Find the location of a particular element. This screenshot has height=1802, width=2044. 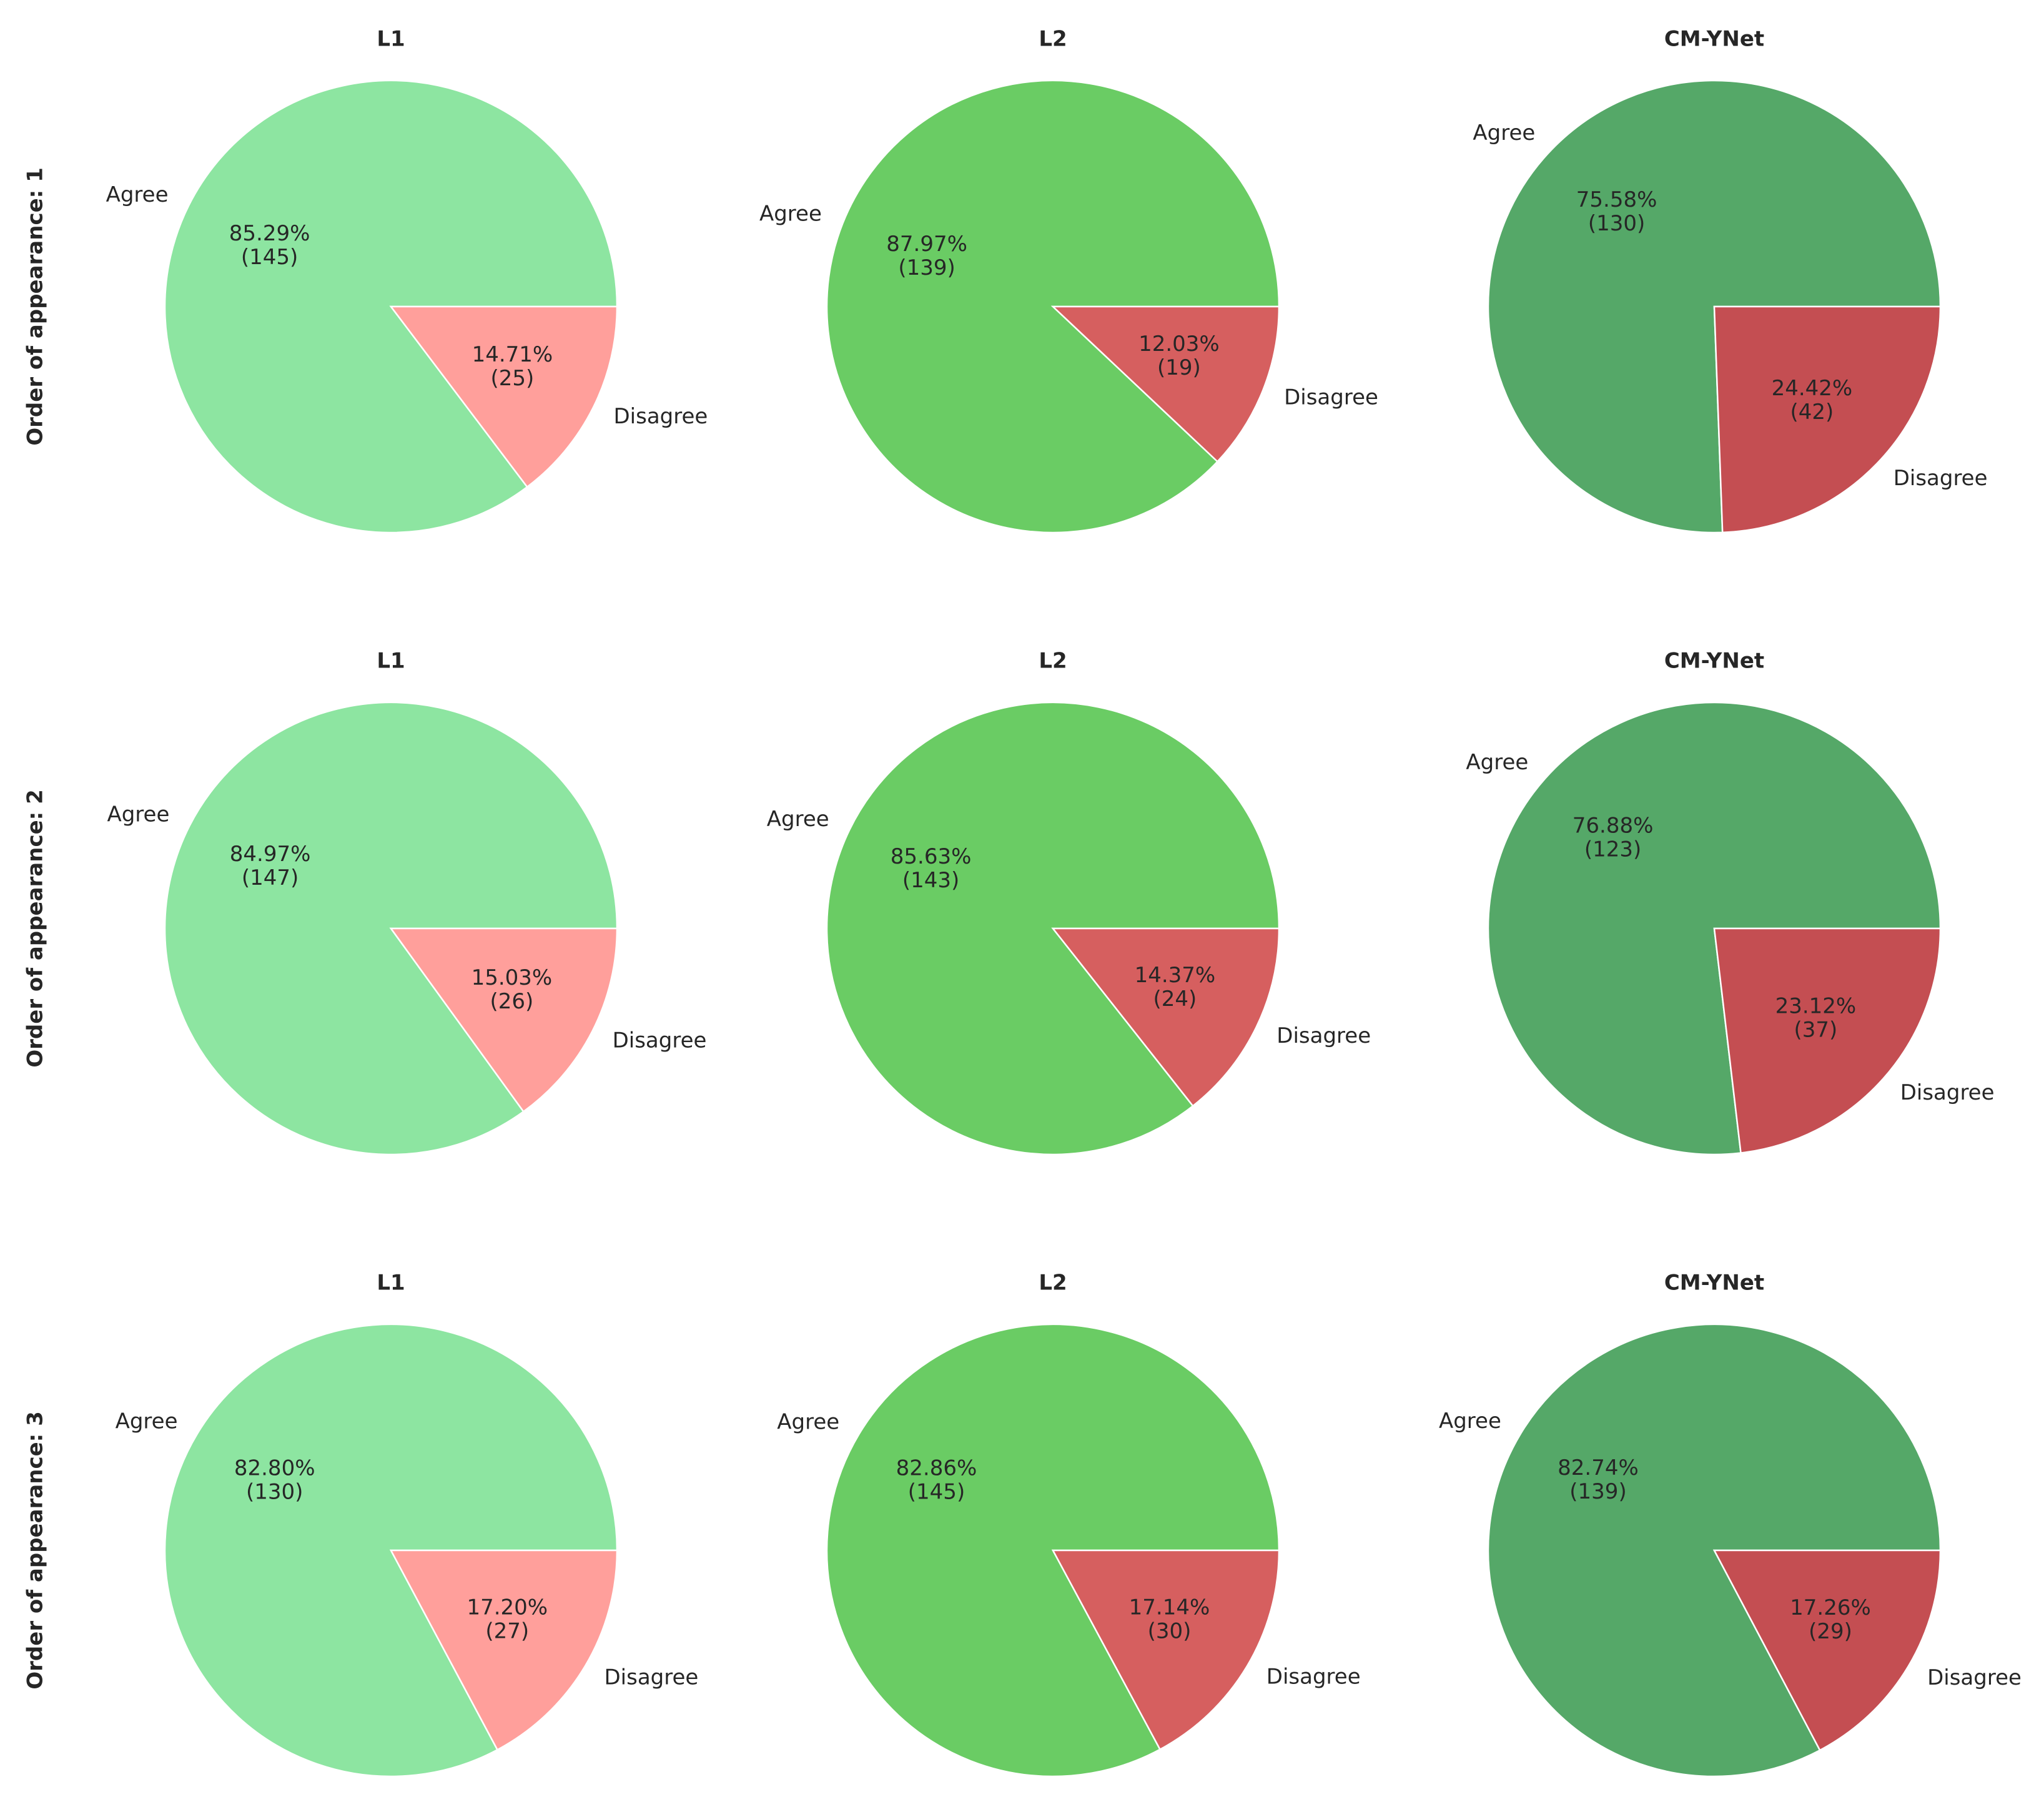

pct-label-agree: 82.86% (145) is located at coordinates (937, 1480).